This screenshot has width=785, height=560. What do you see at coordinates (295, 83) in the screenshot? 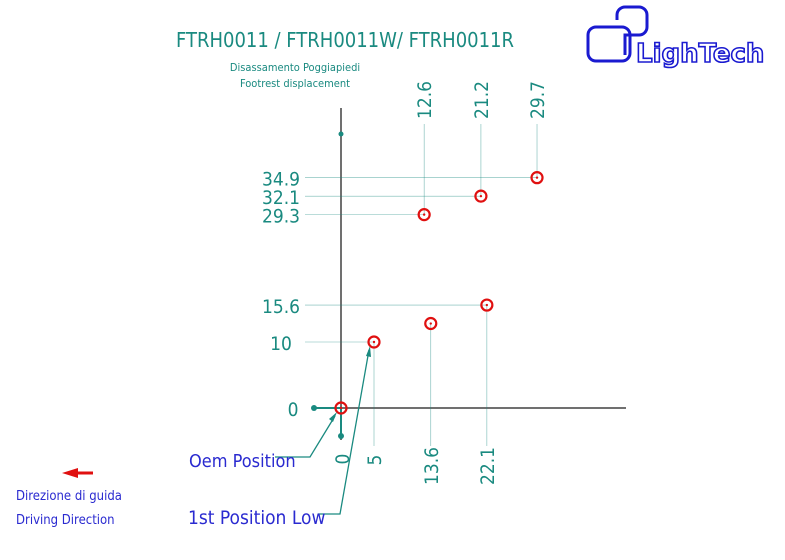
I see `subtitle-en: Footrest displacement` at bounding box center [295, 83].